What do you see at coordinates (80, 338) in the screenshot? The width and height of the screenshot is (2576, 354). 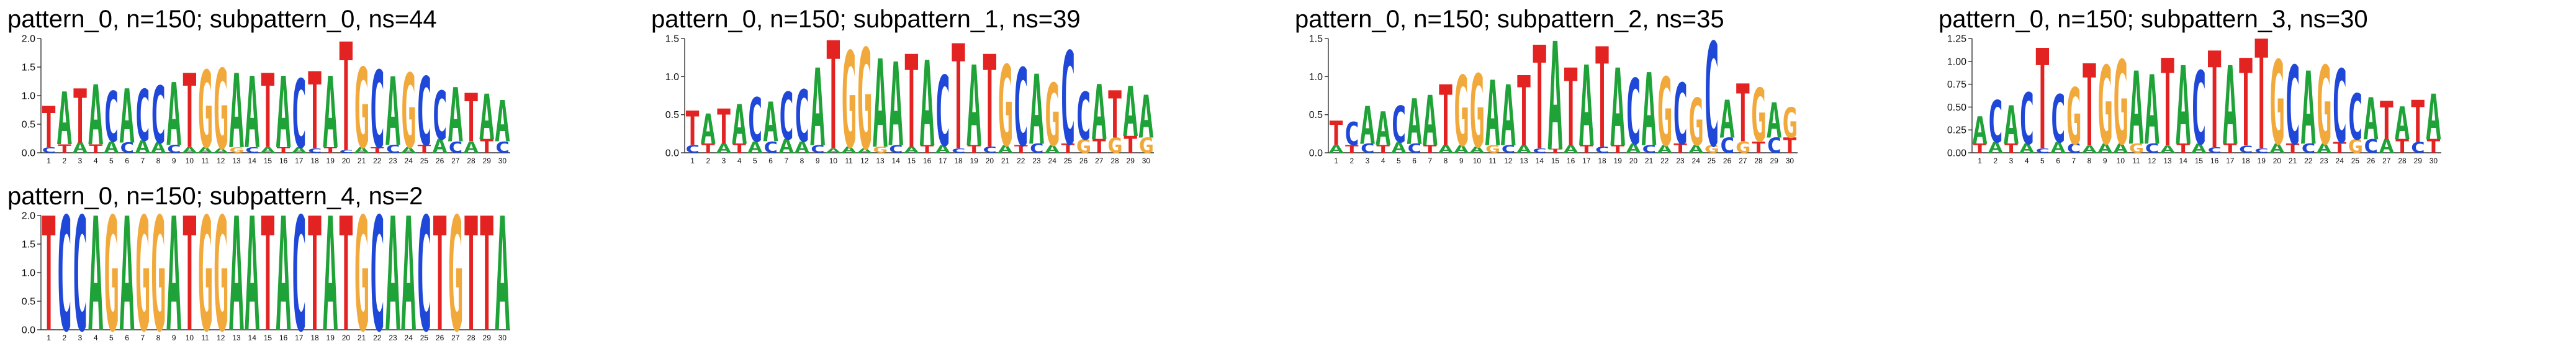 I see `x-axis-tick-label: 3` at bounding box center [80, 338].